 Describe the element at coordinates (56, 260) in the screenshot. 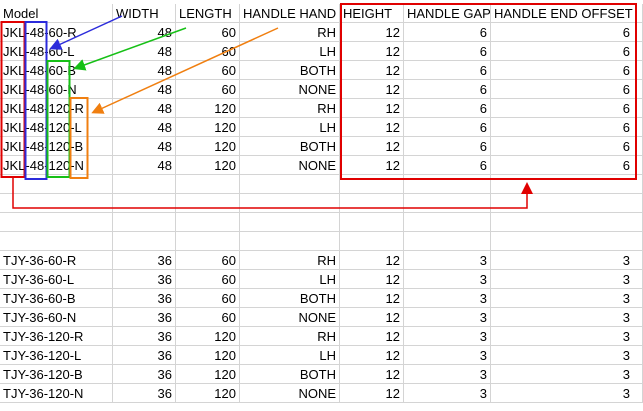

I see `cell-model: TJY-36-60-R` at that location.